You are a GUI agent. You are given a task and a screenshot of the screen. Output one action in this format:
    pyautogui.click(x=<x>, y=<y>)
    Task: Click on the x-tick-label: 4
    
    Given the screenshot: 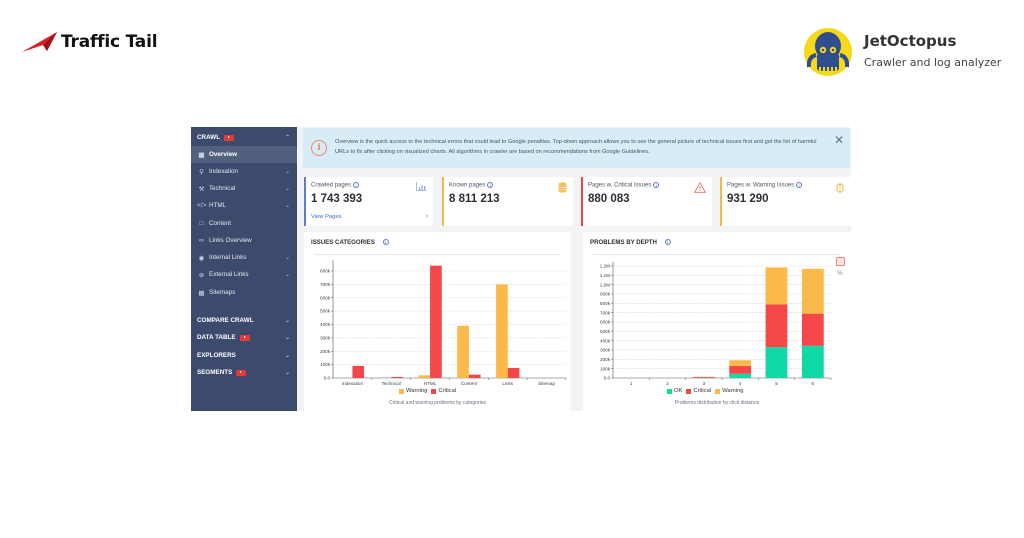 What is the action you would take?
    pyautogui.click(x=740, y=383)
    